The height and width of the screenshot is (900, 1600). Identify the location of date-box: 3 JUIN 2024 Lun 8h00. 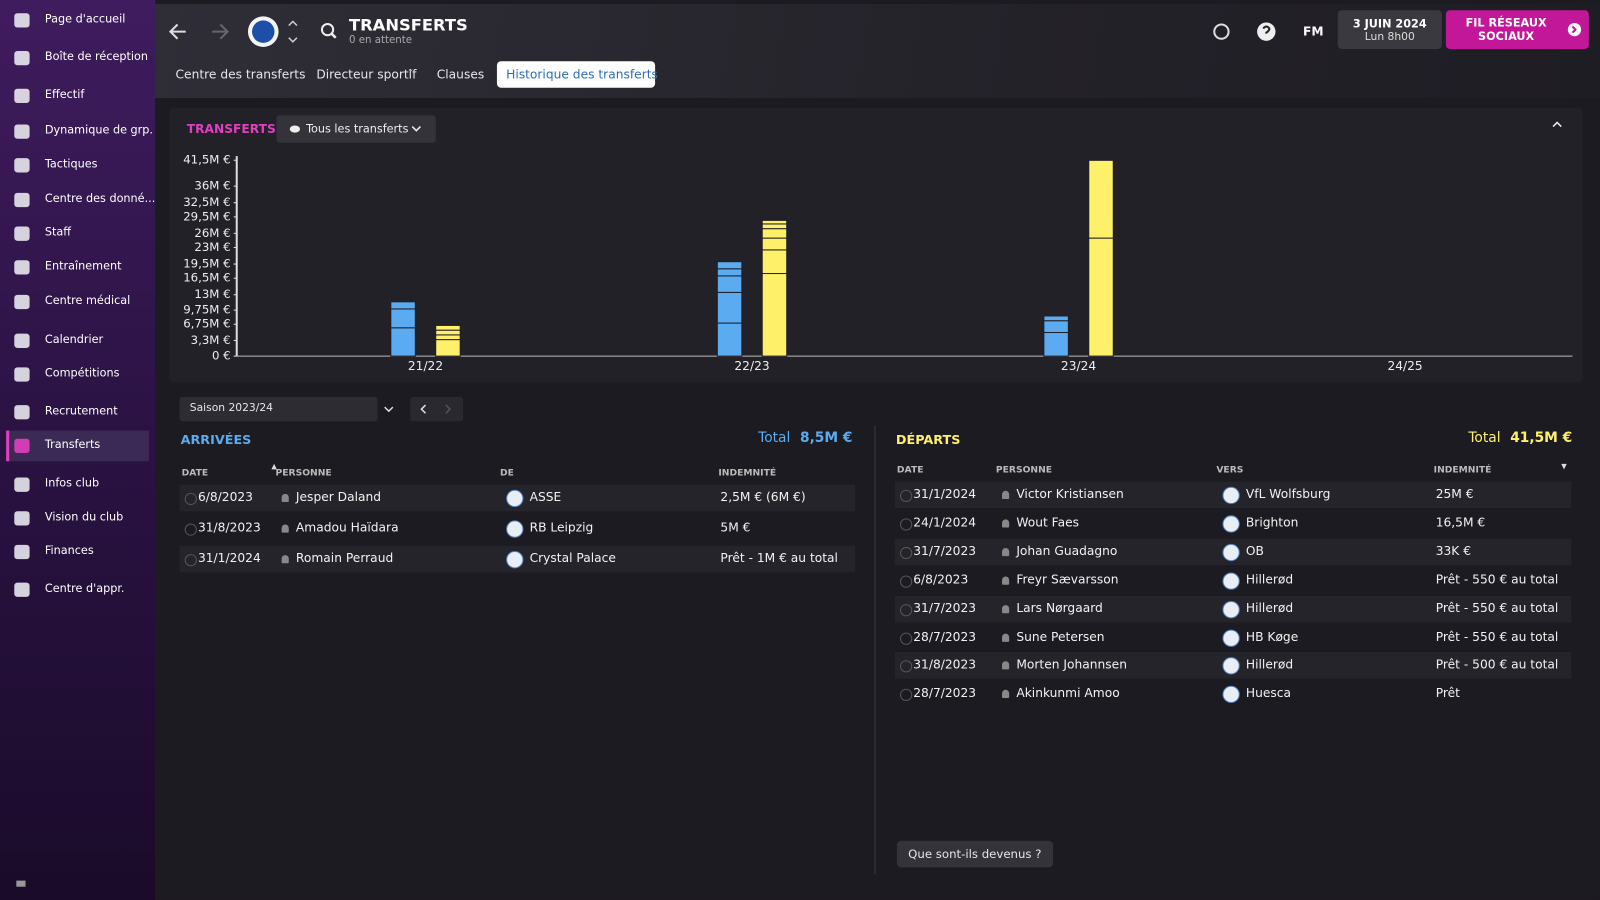
(1389, 29).